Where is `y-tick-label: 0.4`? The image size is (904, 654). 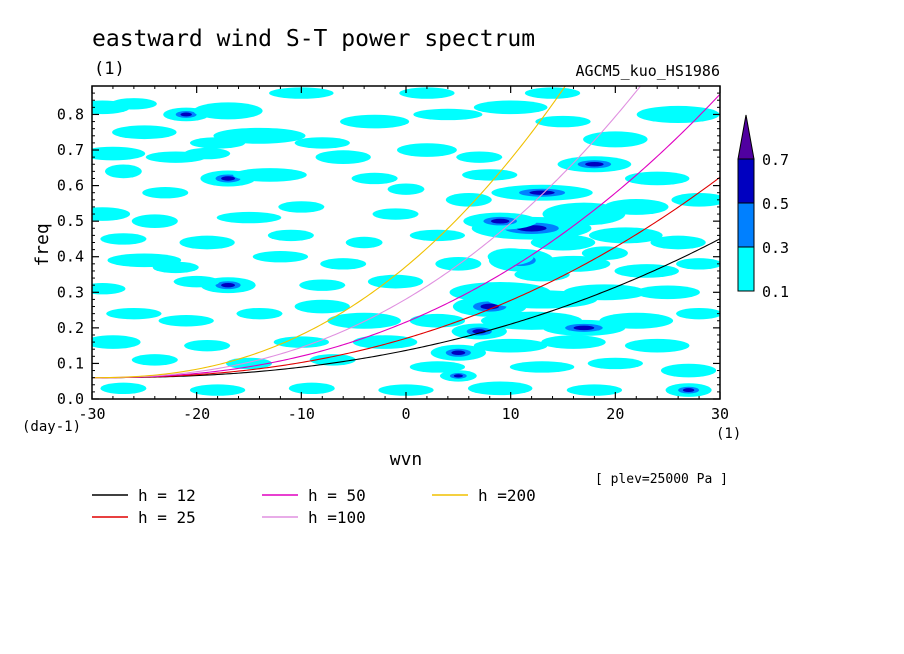 y-tick-label: 0.4 is located at coordinates (70, 257).